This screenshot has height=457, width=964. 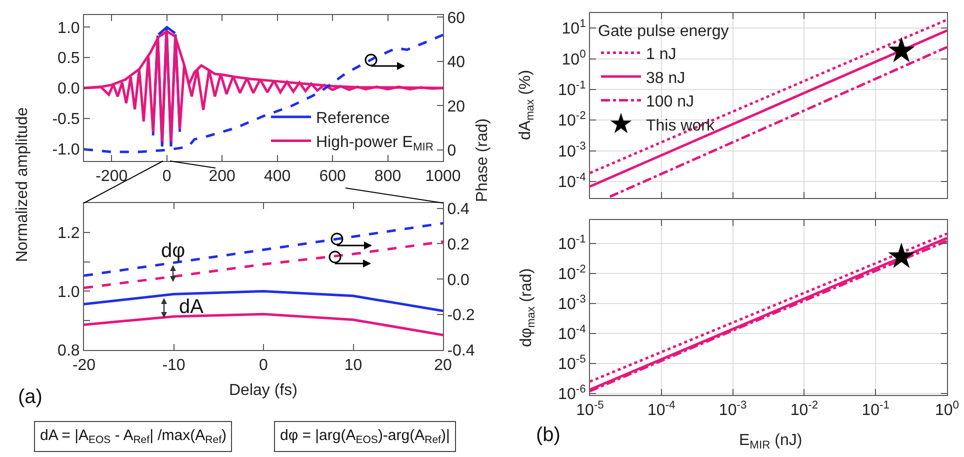 What do you see at coordinates (69, 233) in the screenshot?
I see `y-tick-label: 1.2` at bounding box center [69, 233].